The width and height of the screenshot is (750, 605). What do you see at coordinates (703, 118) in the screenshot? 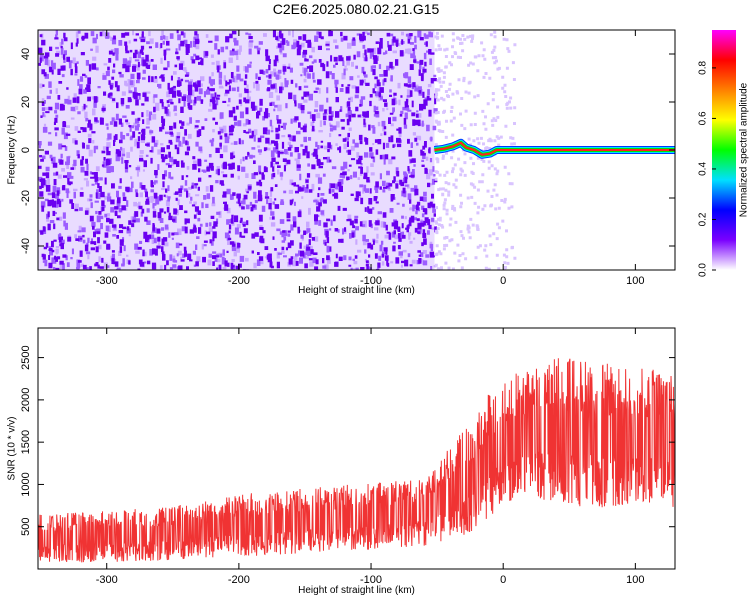
I see `colorbar-tick-label: 0.6` at bounding box center [703, 118].